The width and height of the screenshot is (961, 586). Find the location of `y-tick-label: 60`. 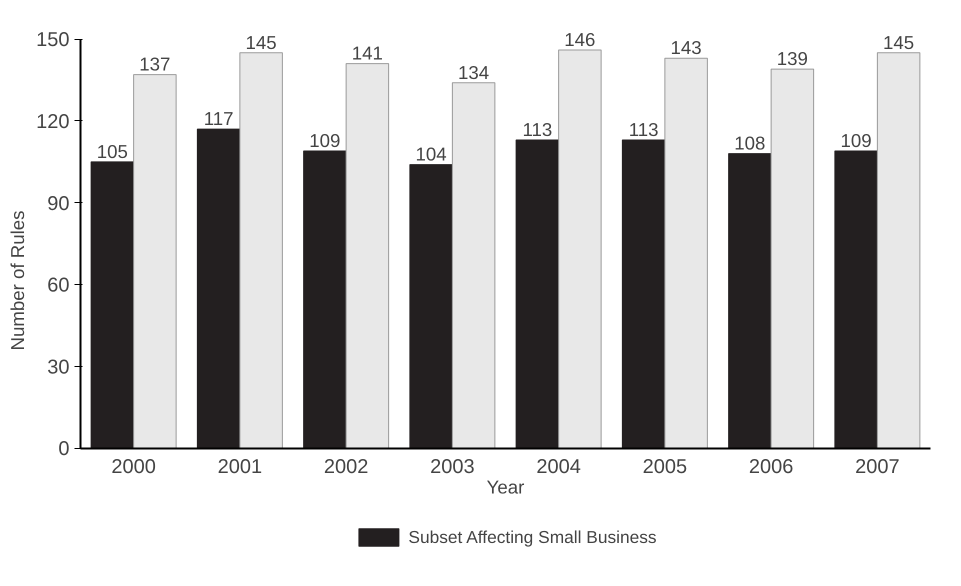

y-tick-label: 60 is located at coordinates (58, 285).